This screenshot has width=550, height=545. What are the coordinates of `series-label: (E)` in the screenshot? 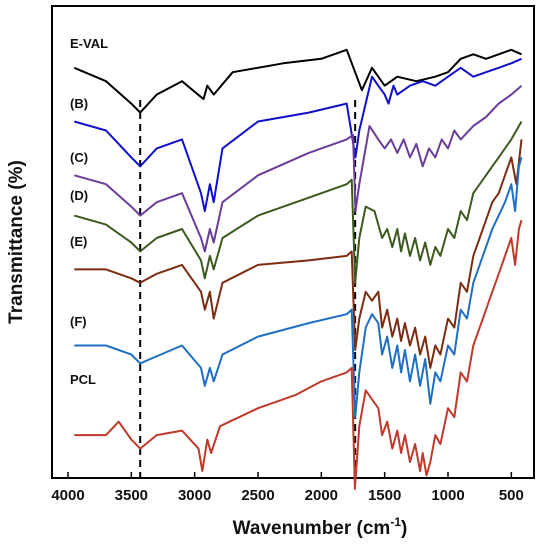 It's located at (78, 241).